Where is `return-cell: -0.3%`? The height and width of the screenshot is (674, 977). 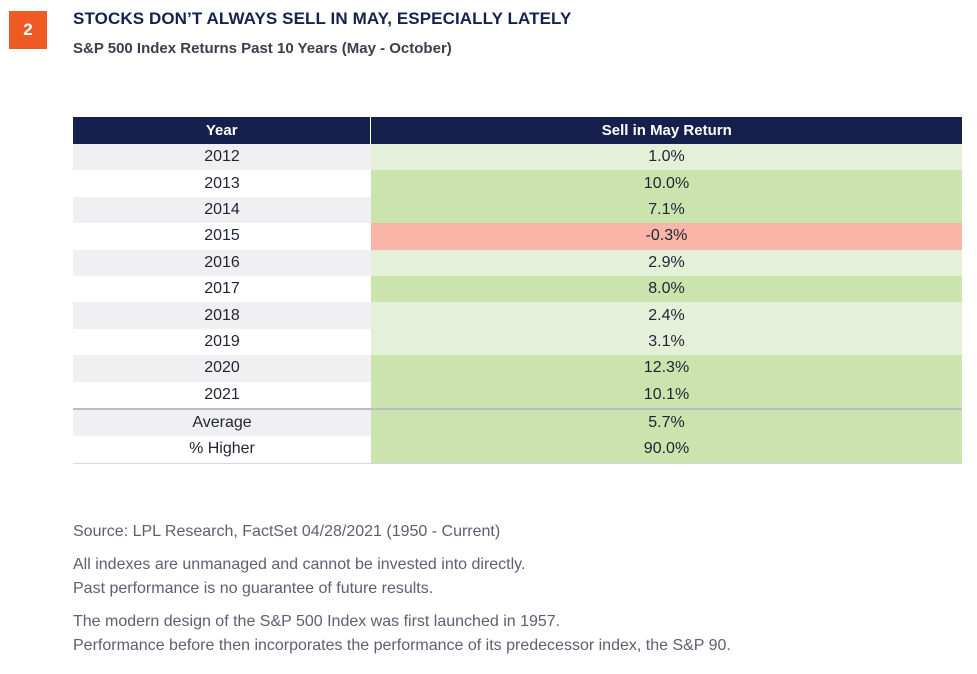 return-cell: -0.3% is located at coordinates (666, 236).